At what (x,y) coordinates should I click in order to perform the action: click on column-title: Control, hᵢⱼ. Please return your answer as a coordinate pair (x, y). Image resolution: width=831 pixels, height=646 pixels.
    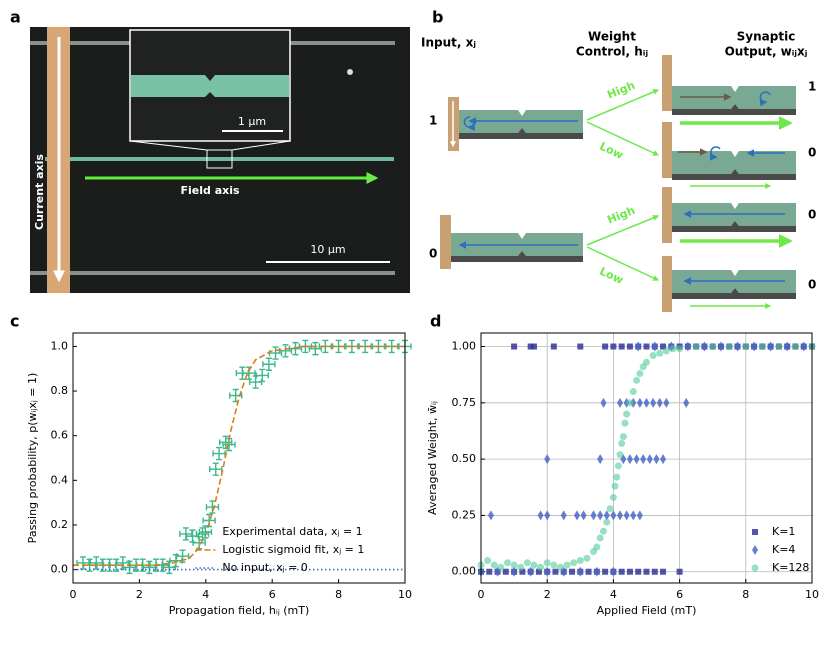
    Looking at the image, I should click on (612, 52).